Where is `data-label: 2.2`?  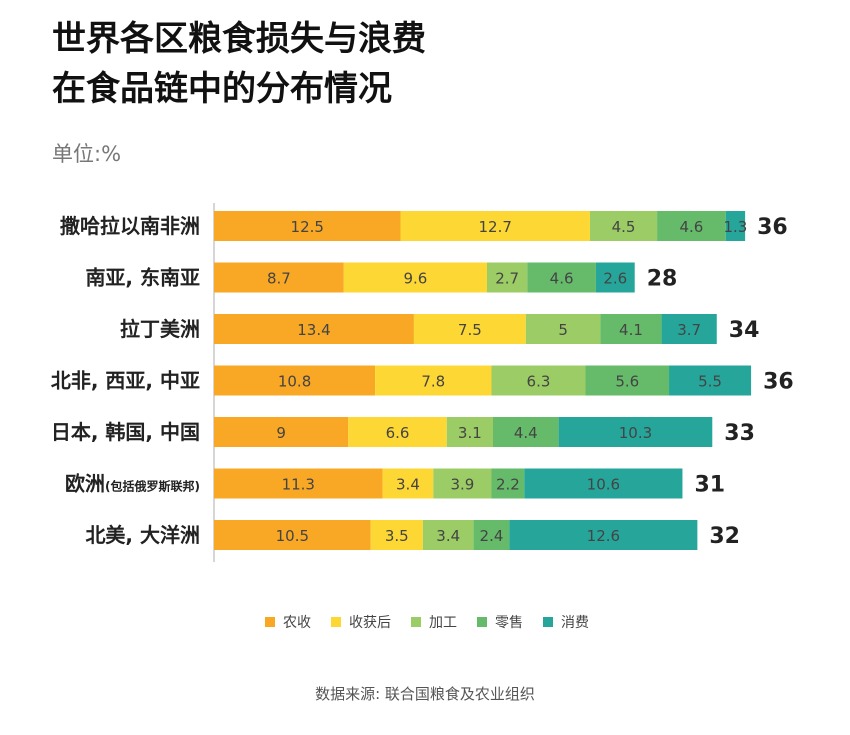 data-label: 2.2 is located at coordinates (508, 485).